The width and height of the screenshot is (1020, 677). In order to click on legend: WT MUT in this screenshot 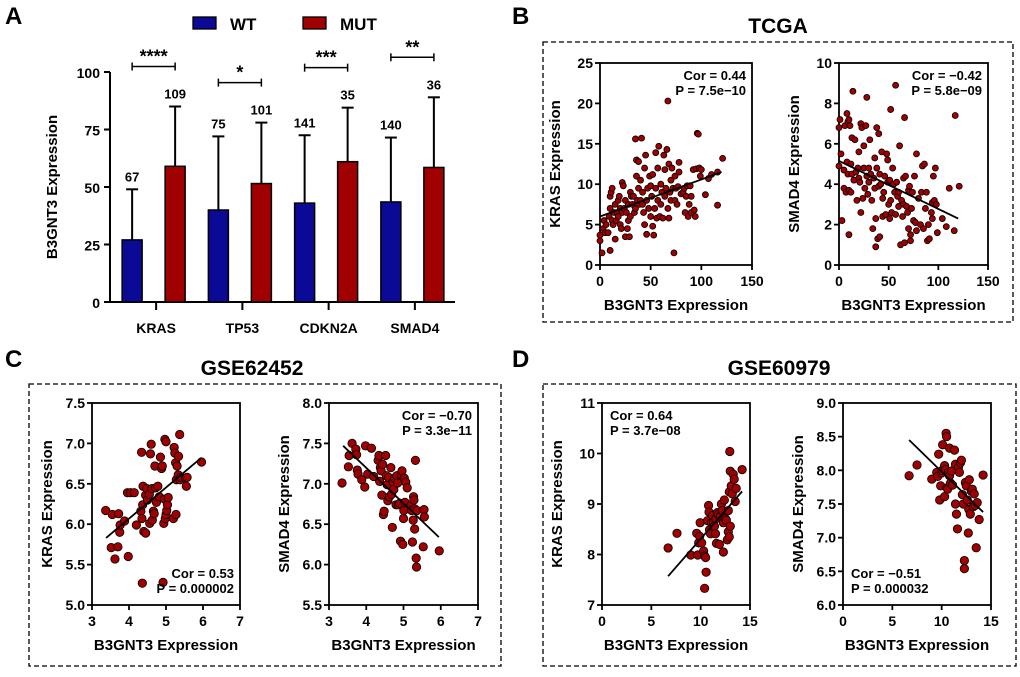, I will do `click(284, 24)`.